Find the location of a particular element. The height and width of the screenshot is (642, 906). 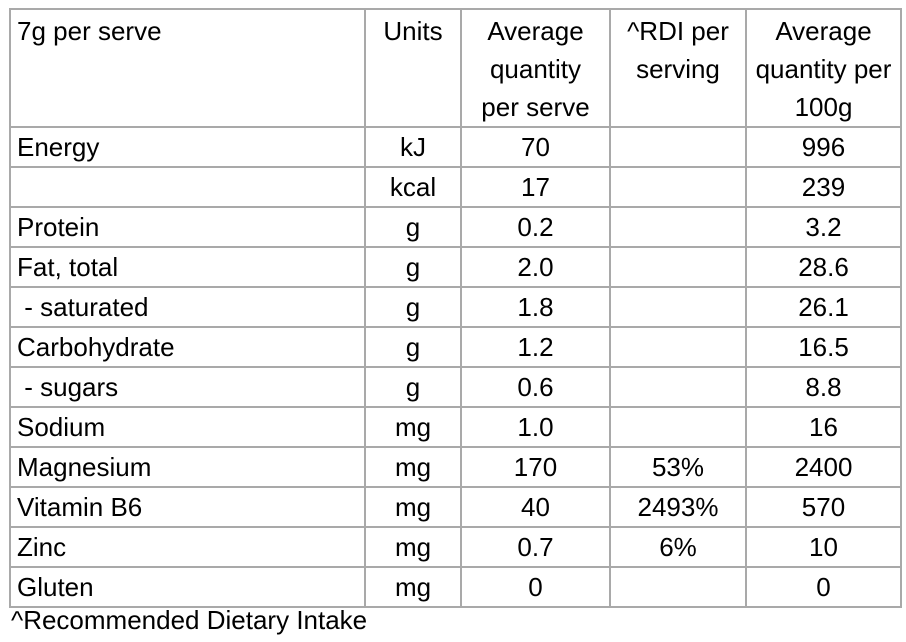

table-row: kcal 17 239 is located at coordinates (455, 187).